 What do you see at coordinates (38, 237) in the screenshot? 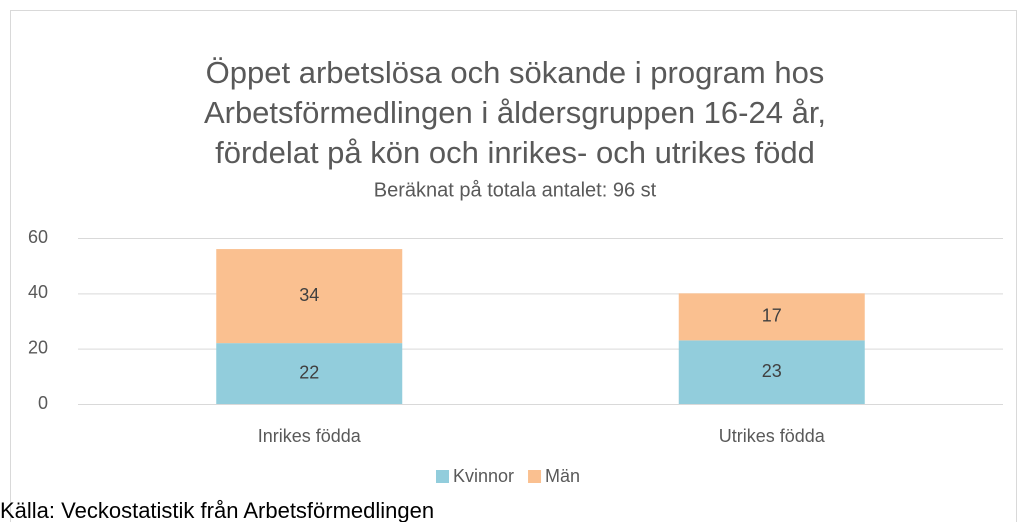
I see `y-tick-label: 60` at bounding box center [38, 237].